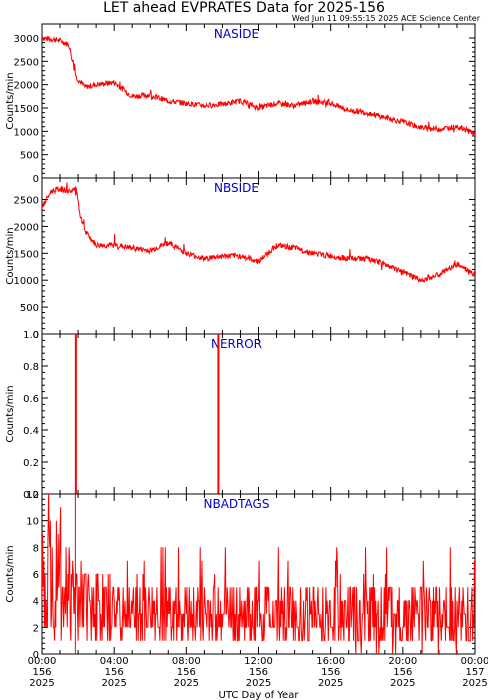 The height and width of the screenshot is (700, 488). I want to click on naside-ytick-label: 0, so click(36, 179).